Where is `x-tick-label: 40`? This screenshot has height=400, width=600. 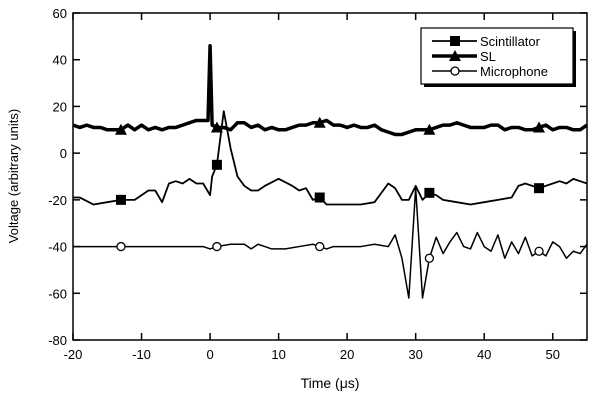
x-tick-label: 40 is located at coordinates (484, 354).